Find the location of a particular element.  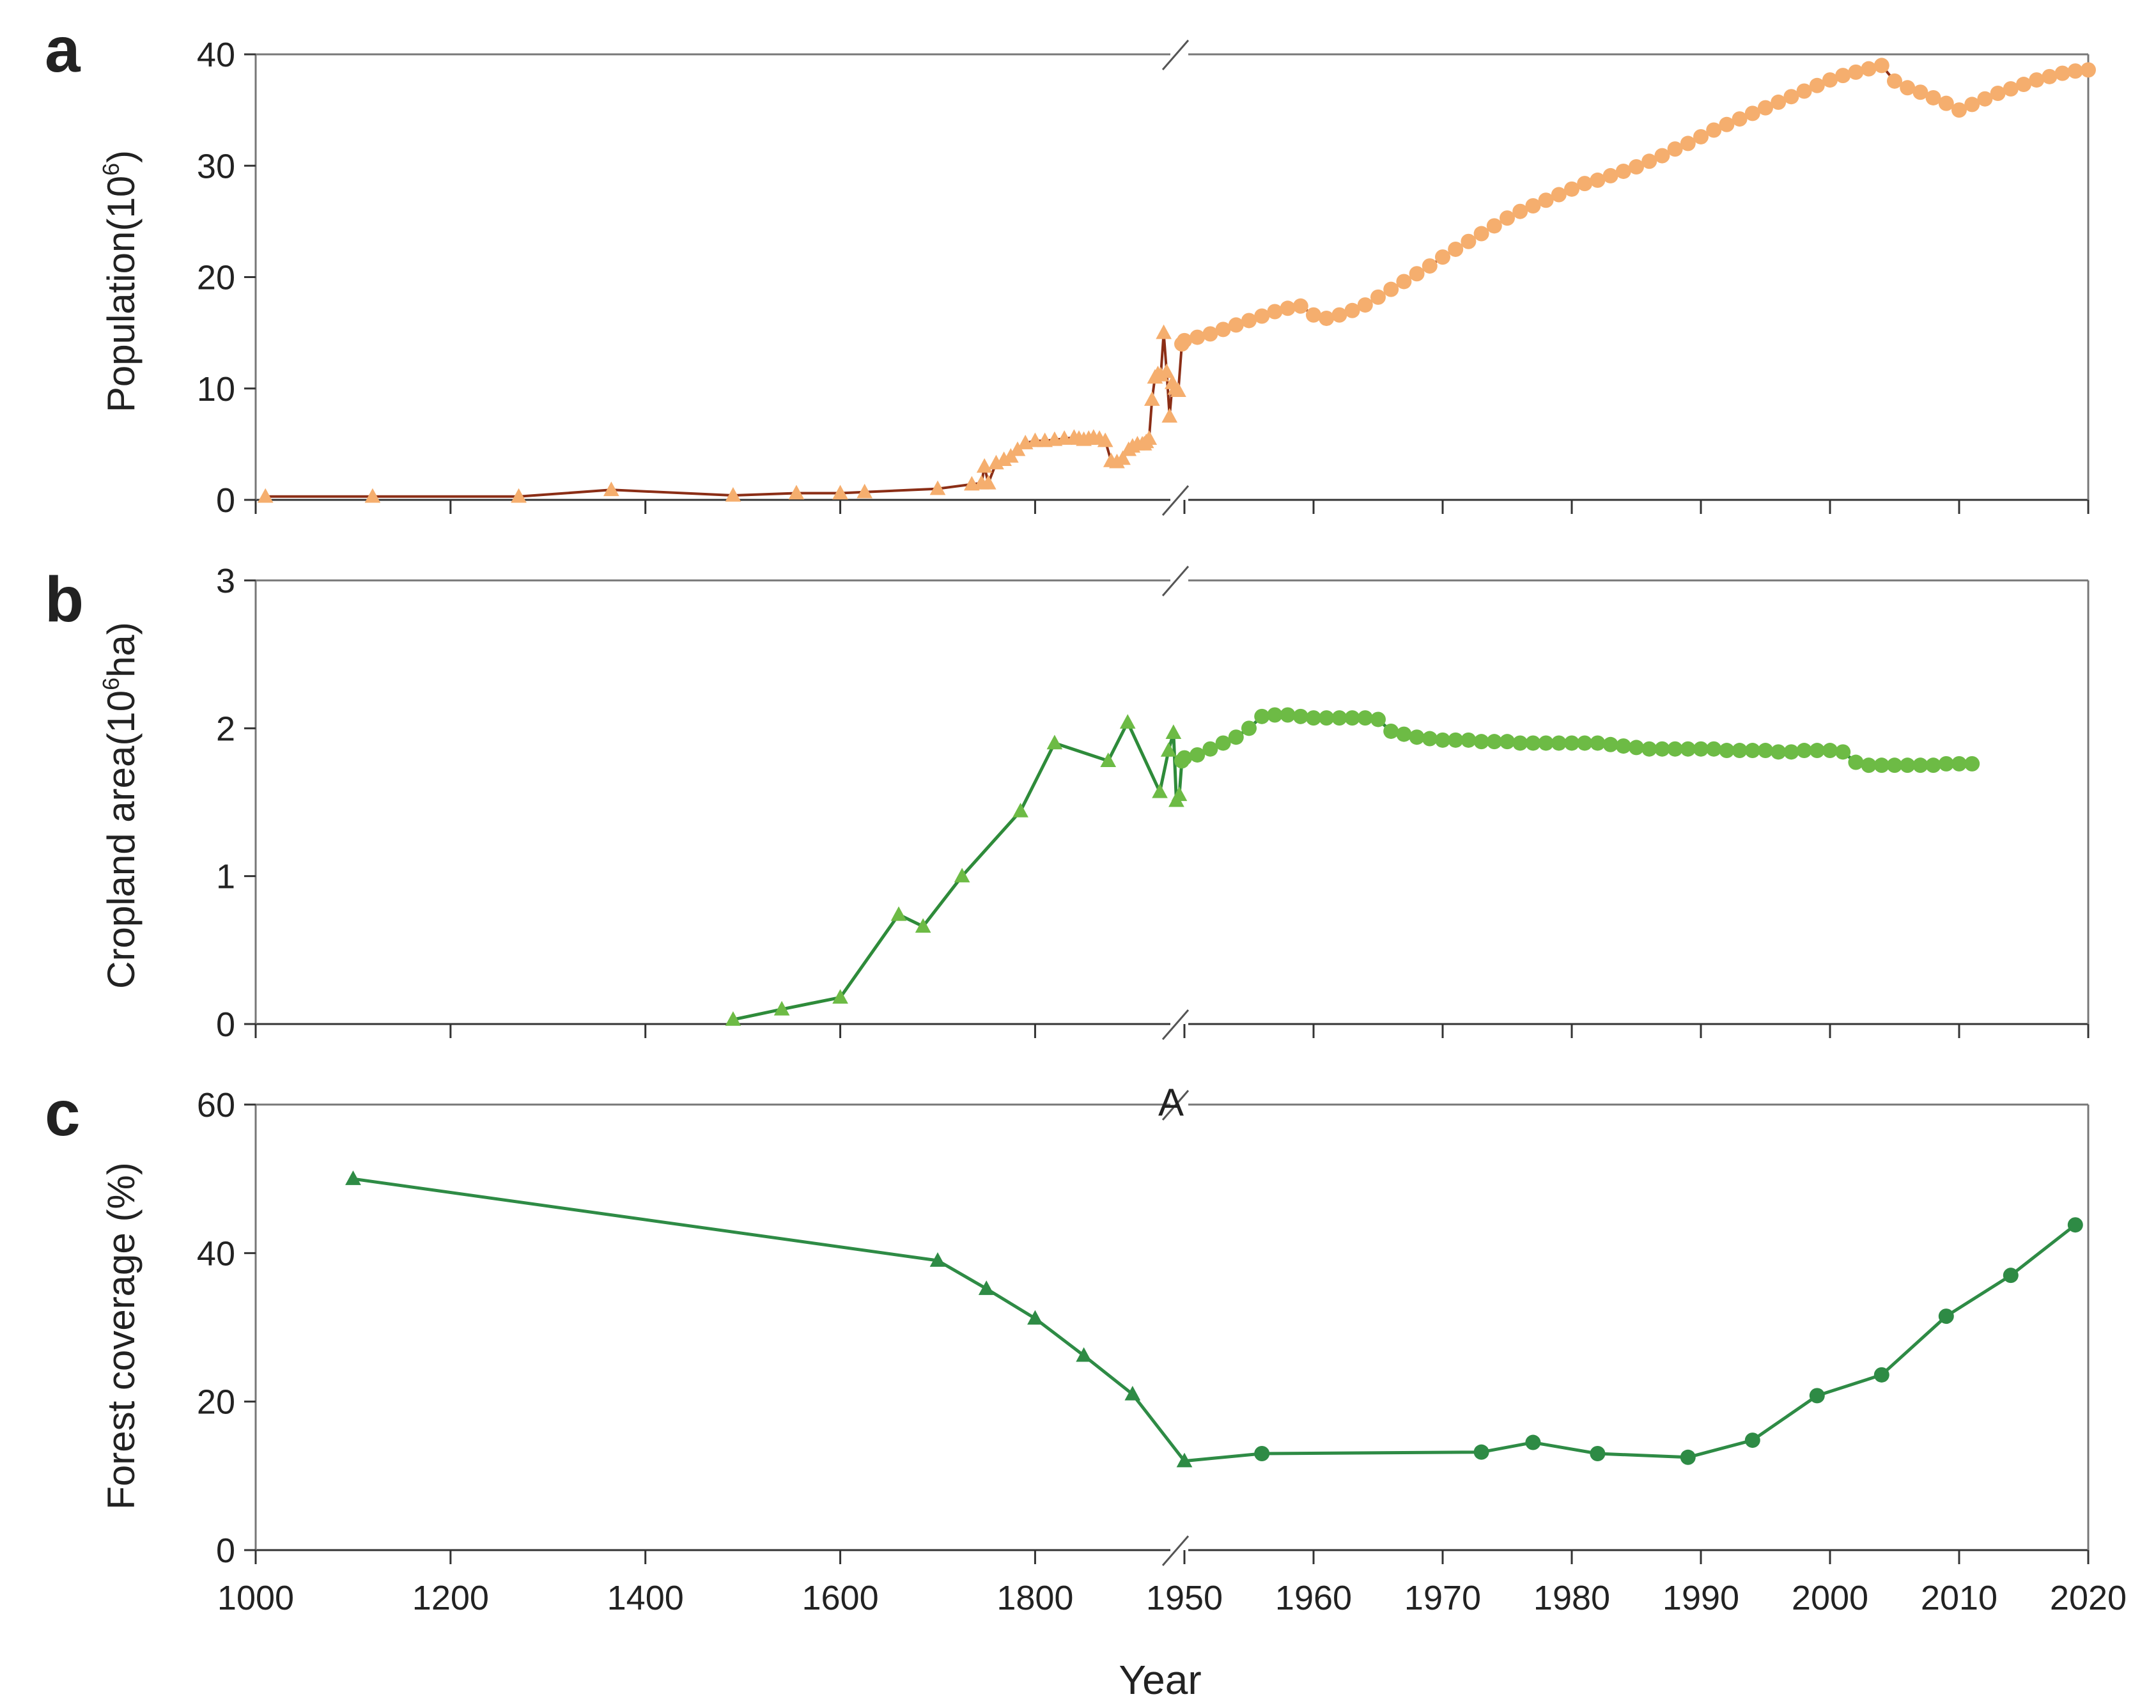

y-tick-label: 0 is located at coordinates (225, 1024).